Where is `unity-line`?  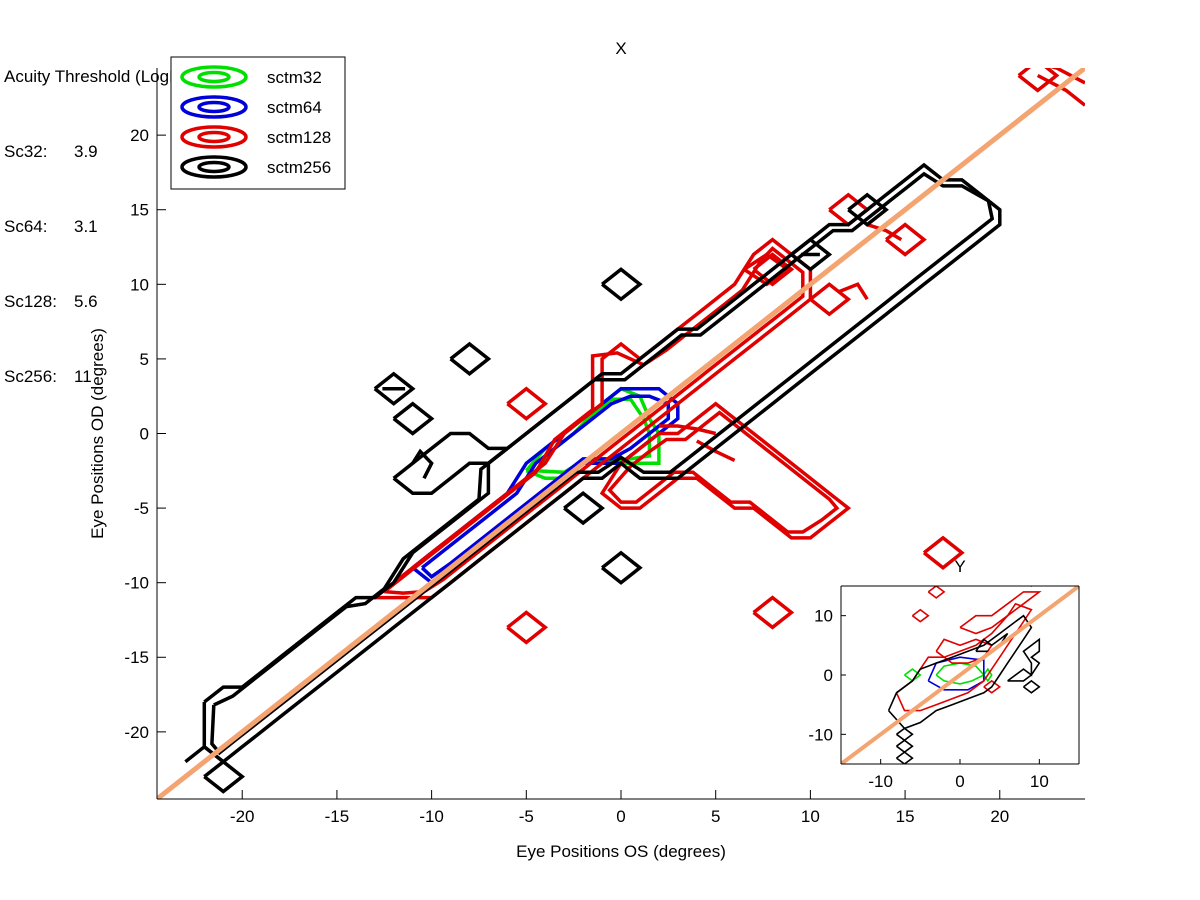 unity-line is located at coordinates (960, 675).